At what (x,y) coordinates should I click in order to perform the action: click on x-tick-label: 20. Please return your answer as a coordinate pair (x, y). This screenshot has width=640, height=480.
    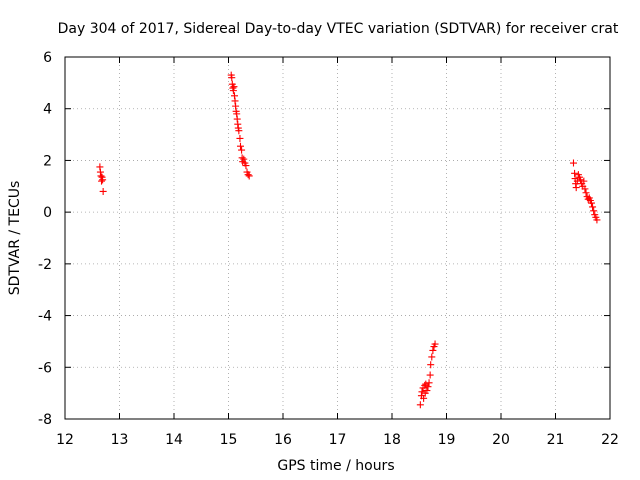
    Looking at the image, I should click on (501, 440).